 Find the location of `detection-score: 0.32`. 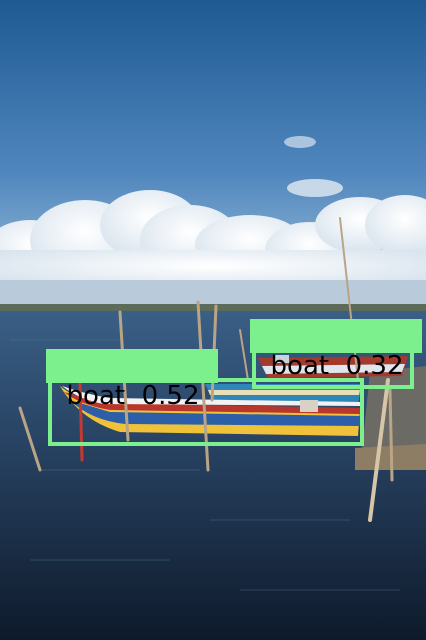

detection-score: 0.32 is located at coordinates (374, 366).